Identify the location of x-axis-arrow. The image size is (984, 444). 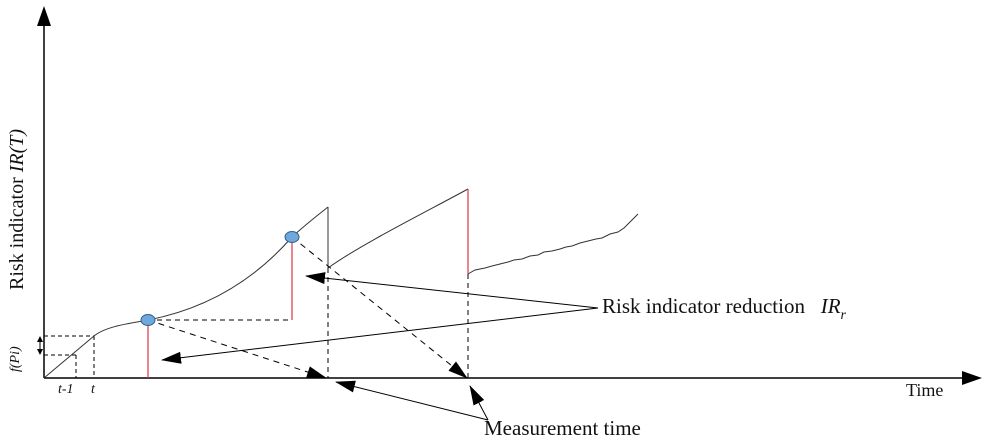
(972, 378).